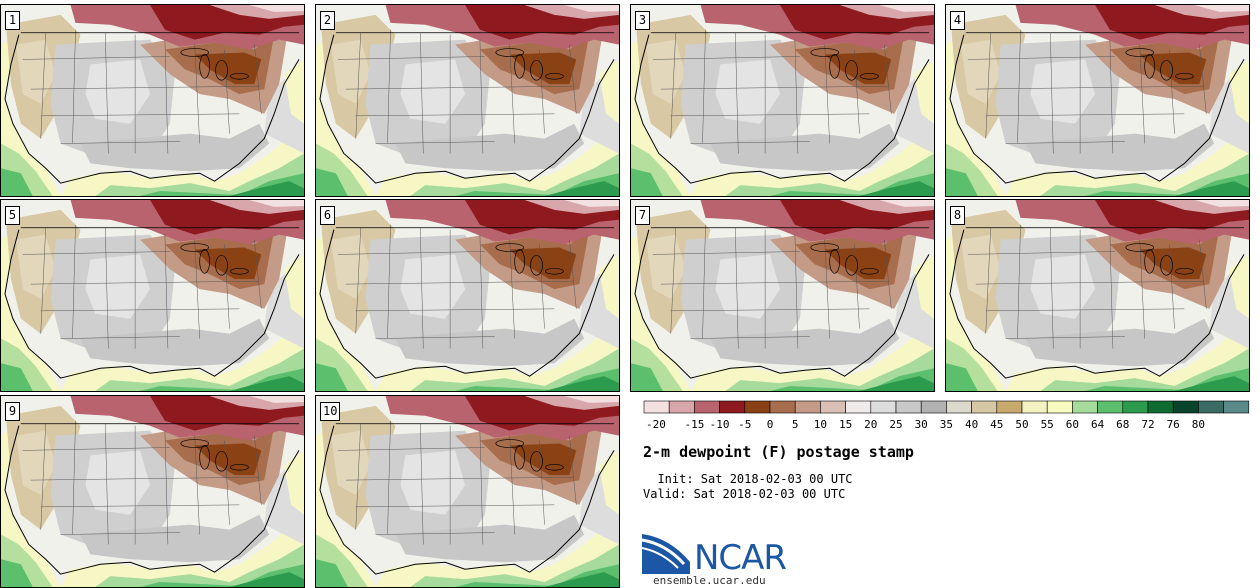  I want to click on panel-number: 7, so click(642, 215).